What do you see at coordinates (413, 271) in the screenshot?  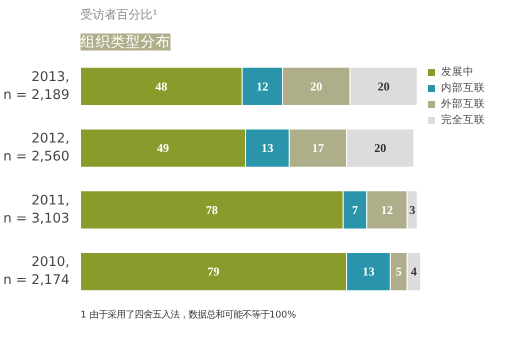 I see `data-label: 4` at bounding box center [413, 271].